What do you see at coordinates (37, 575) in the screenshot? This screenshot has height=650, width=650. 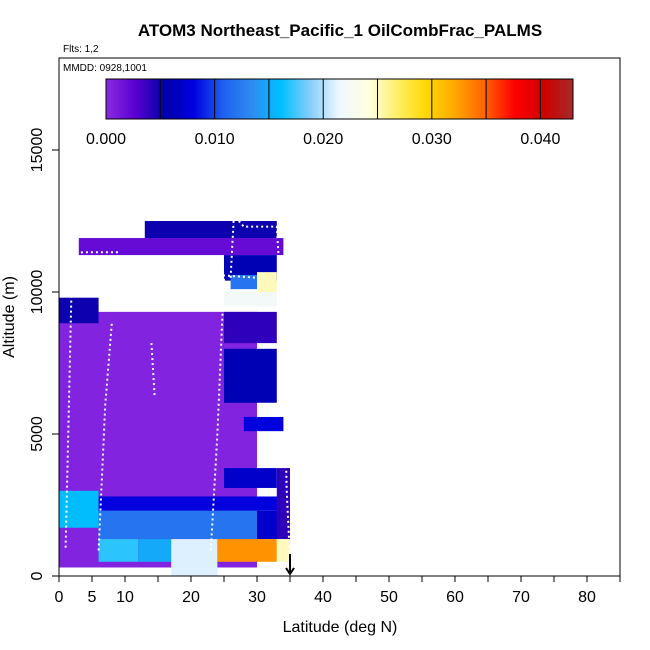 I see `y-tick-label: 0` at bounding box center [37, 575].